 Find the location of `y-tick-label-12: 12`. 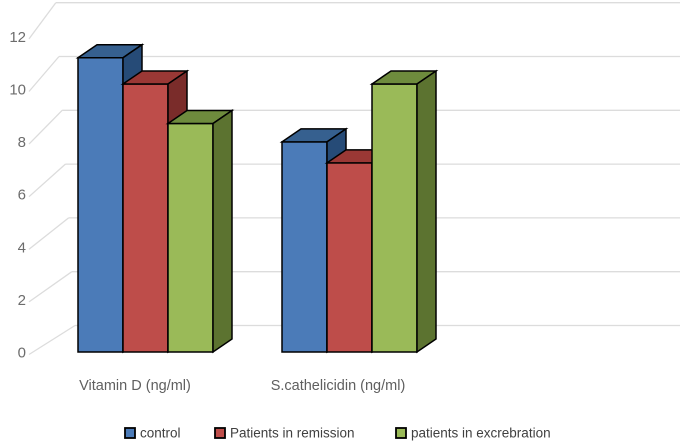

y-tick-label-12: 12 is located at coordinates (17, 37).